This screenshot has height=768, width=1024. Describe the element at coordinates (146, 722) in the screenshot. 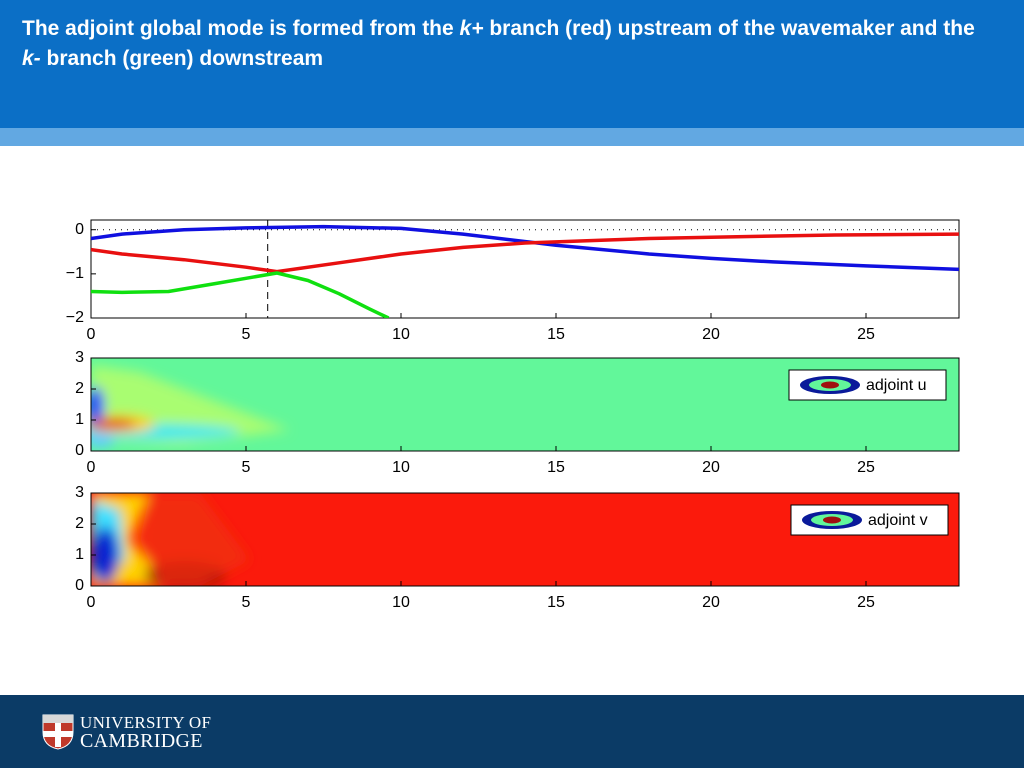

I see `logo-line: UNIVERSITY OF` at that location.